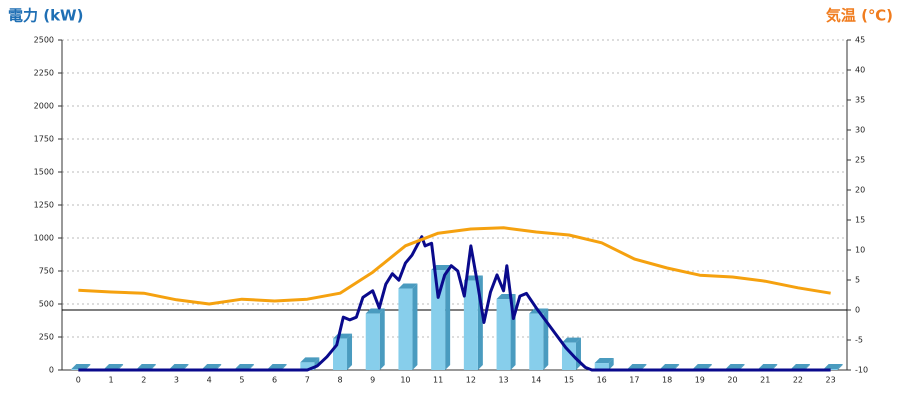  Describe the element at coordinates (857, 280) in the screenshot. I see `y2-tick-label: 5` at that location.